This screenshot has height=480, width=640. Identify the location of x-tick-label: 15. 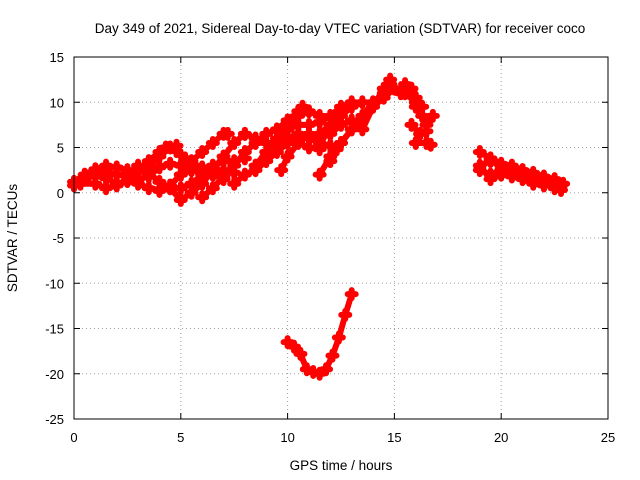
(394, 437).